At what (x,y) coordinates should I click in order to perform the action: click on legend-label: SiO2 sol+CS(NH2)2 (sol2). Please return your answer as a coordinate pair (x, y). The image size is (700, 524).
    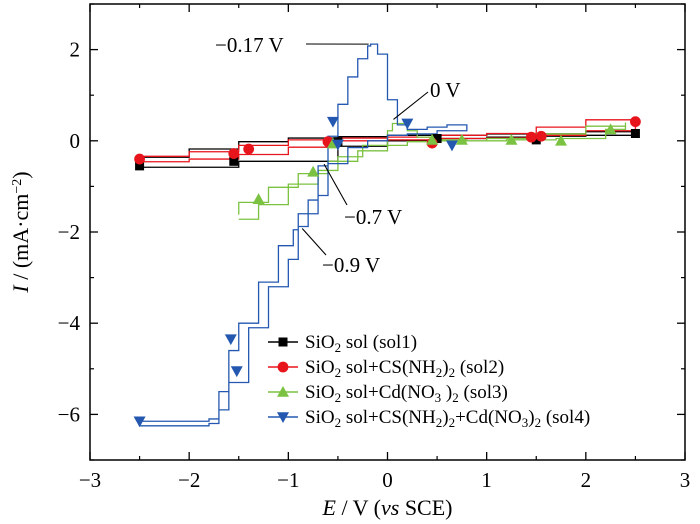
    Looking at the image, I should click on (404, 368).